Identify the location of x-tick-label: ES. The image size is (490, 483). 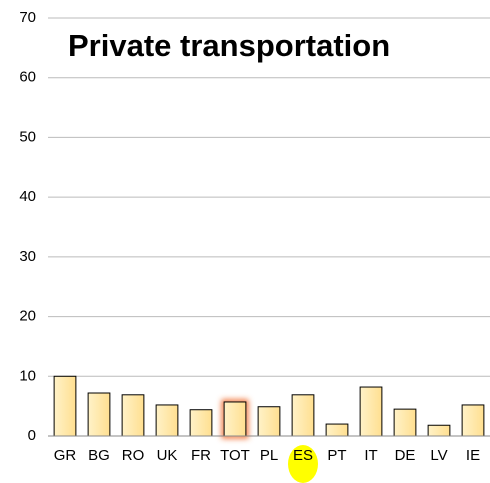
(303, 455).